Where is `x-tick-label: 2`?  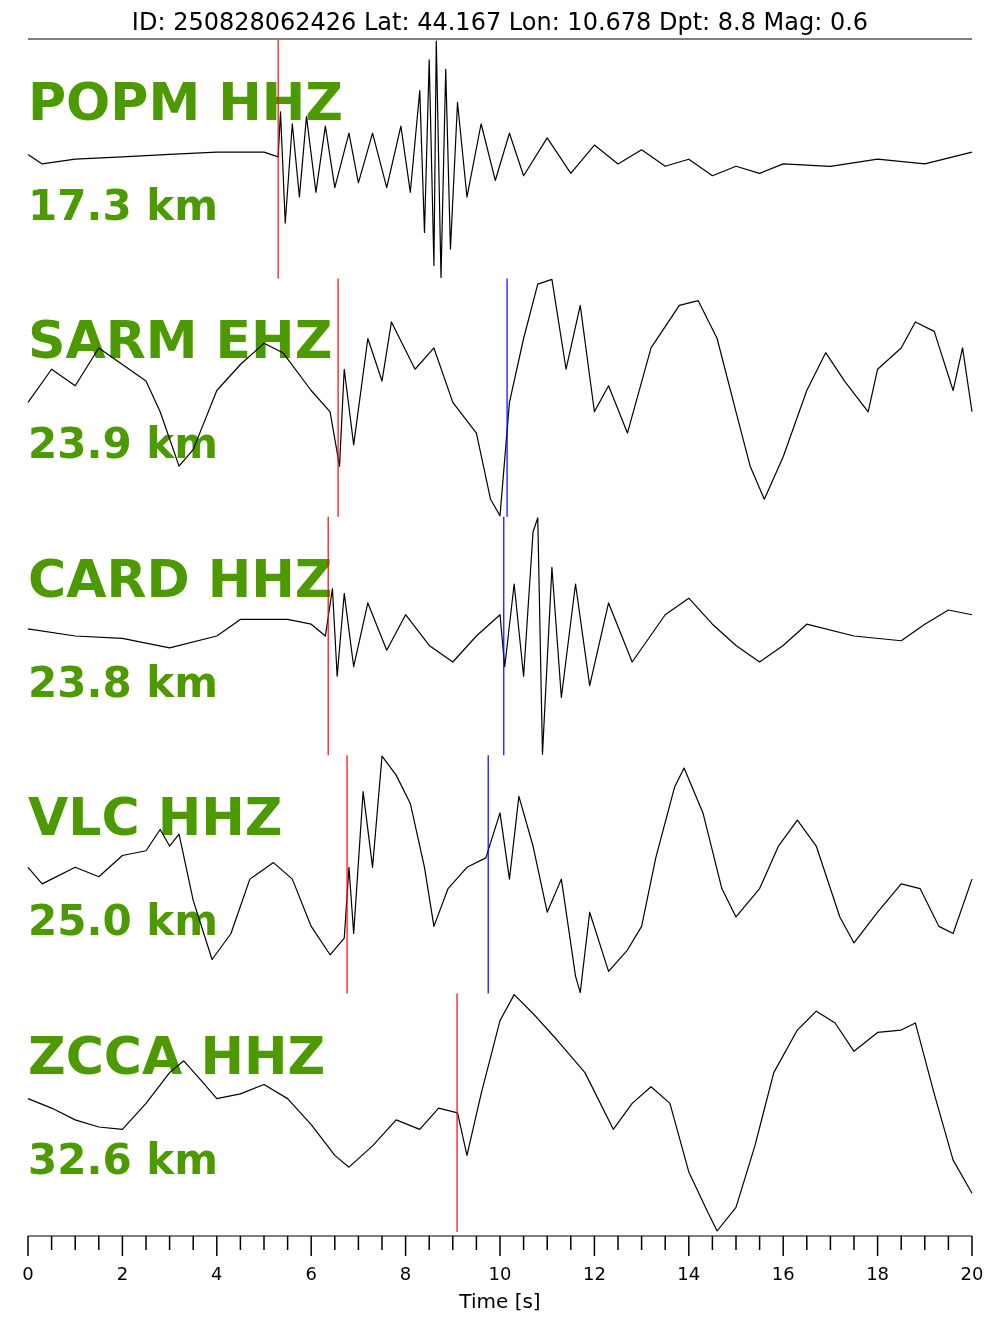 x-tick-label: 2 is located at coordinates (122, 1273).